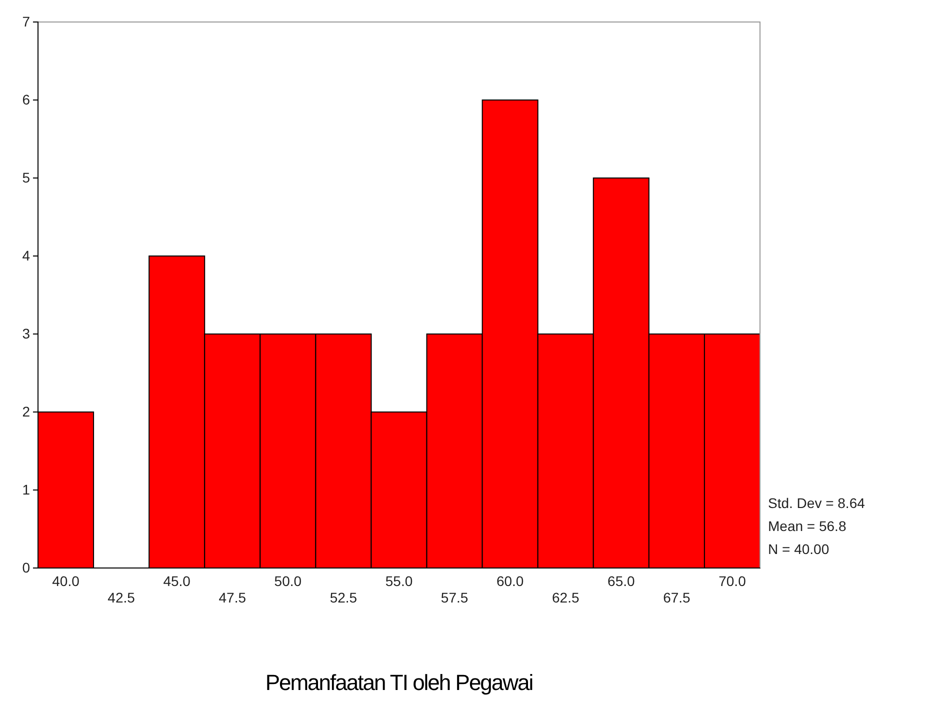  What do you see at coordinates (566, 598) in the screenshot?
I see `x-tick-label: 62.5` at bounding box center [566, 598].